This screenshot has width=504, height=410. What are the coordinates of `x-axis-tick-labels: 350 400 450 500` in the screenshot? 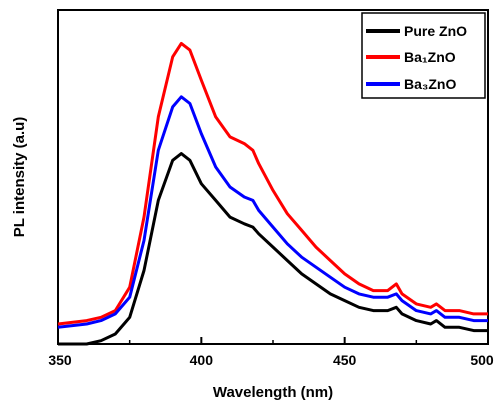 It's located at (271, 360).